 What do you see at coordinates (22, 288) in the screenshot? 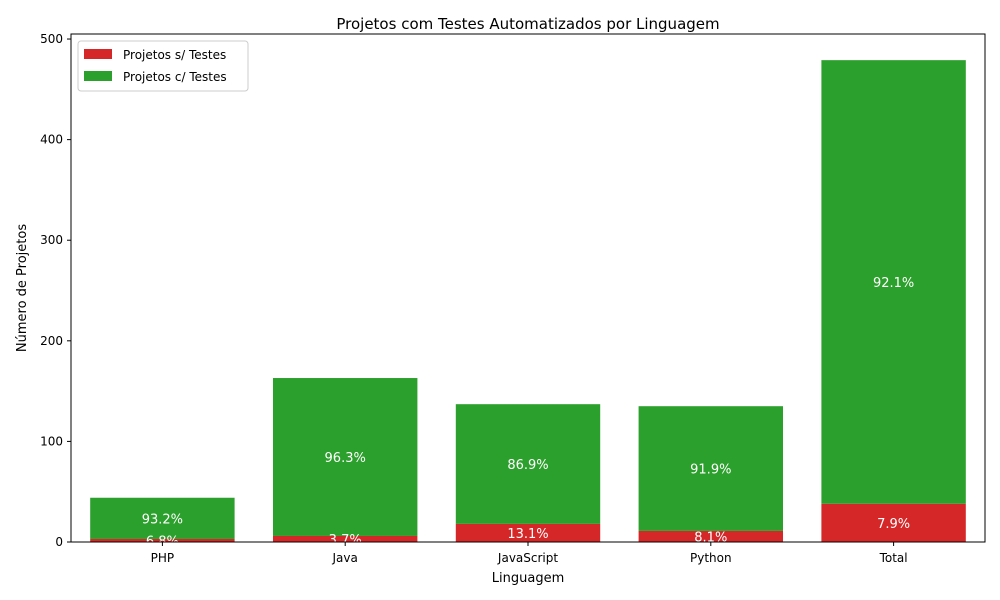
I see `y-axis-label: Número de Projetos` at bounding box center [22, 288].